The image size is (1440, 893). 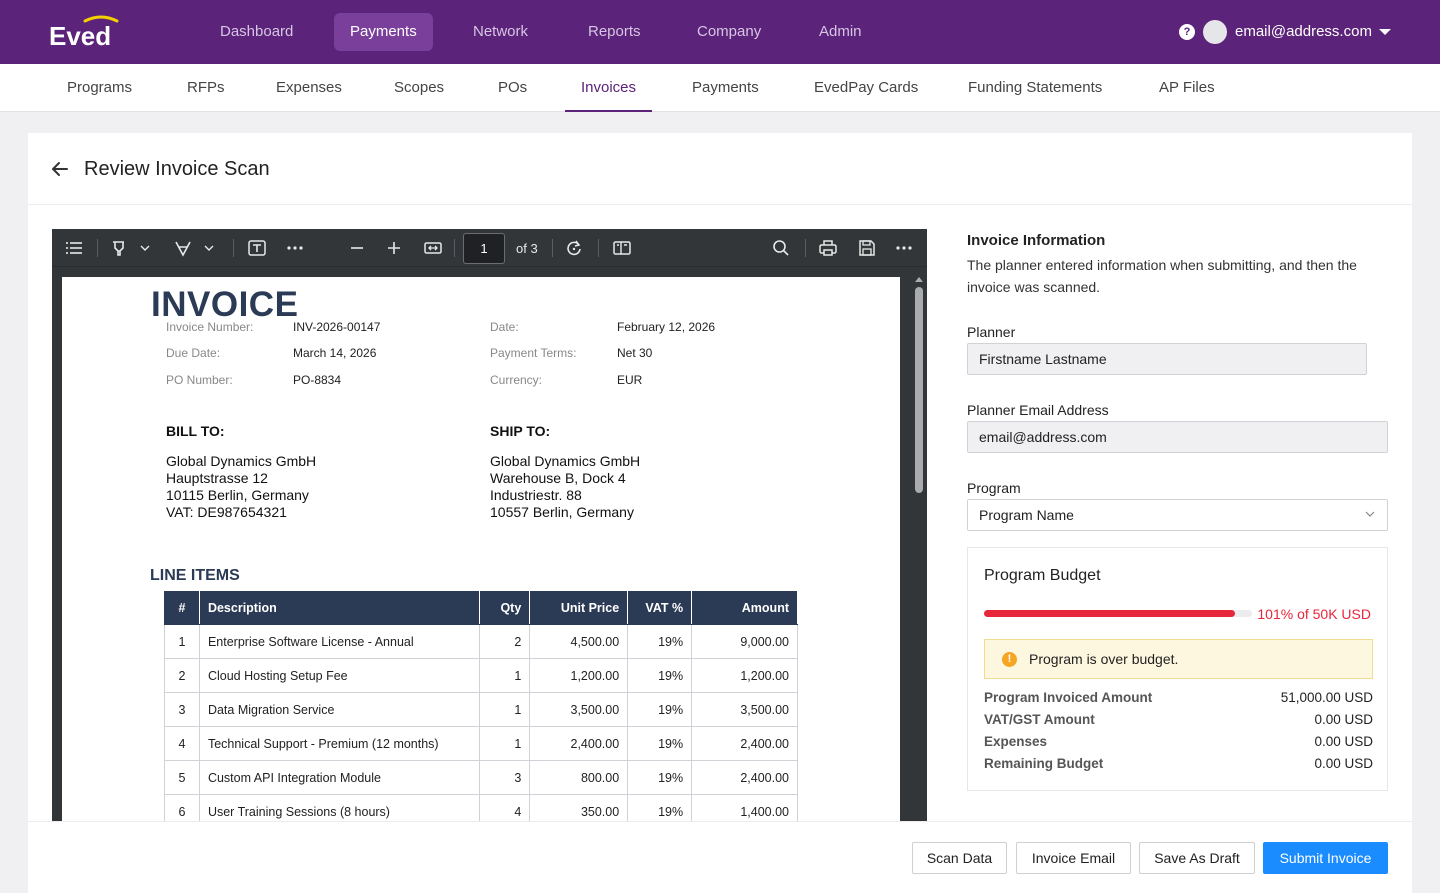 I want to click on more-options-icon, so click(x=904, y=248).